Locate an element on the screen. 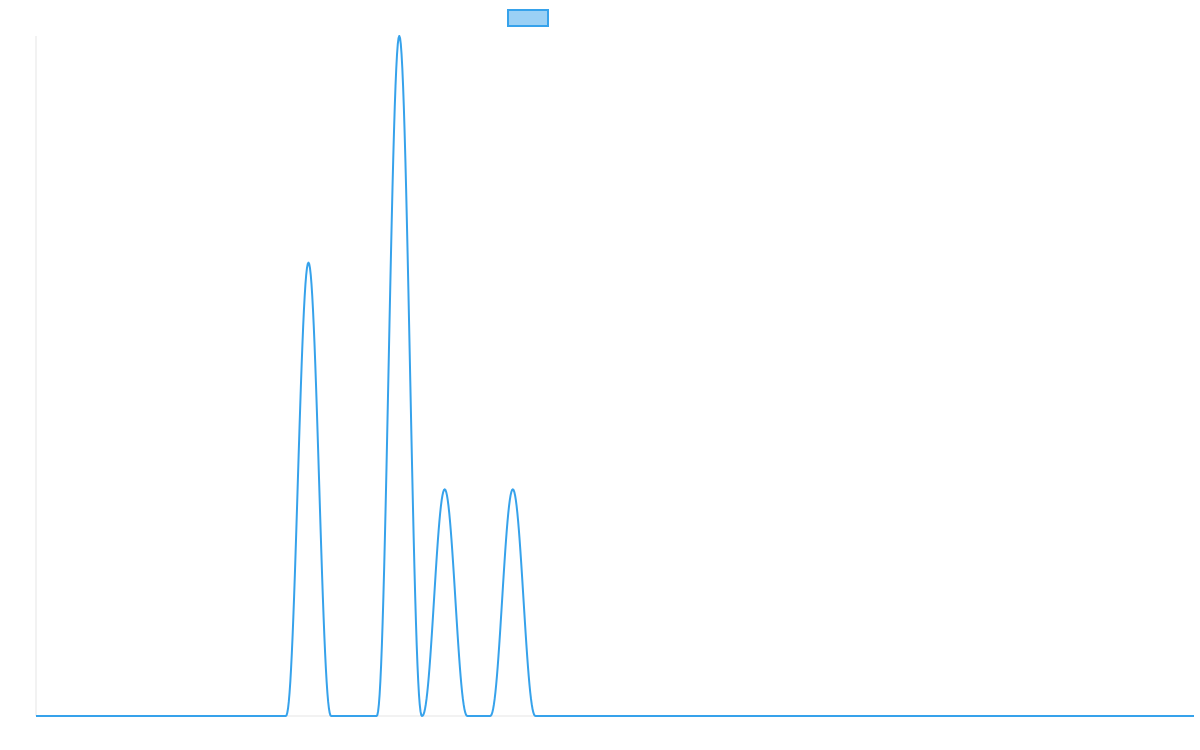 The width and height of the screenshot is (1200, 750). legend-swatch is located at coordinates (528, 18).